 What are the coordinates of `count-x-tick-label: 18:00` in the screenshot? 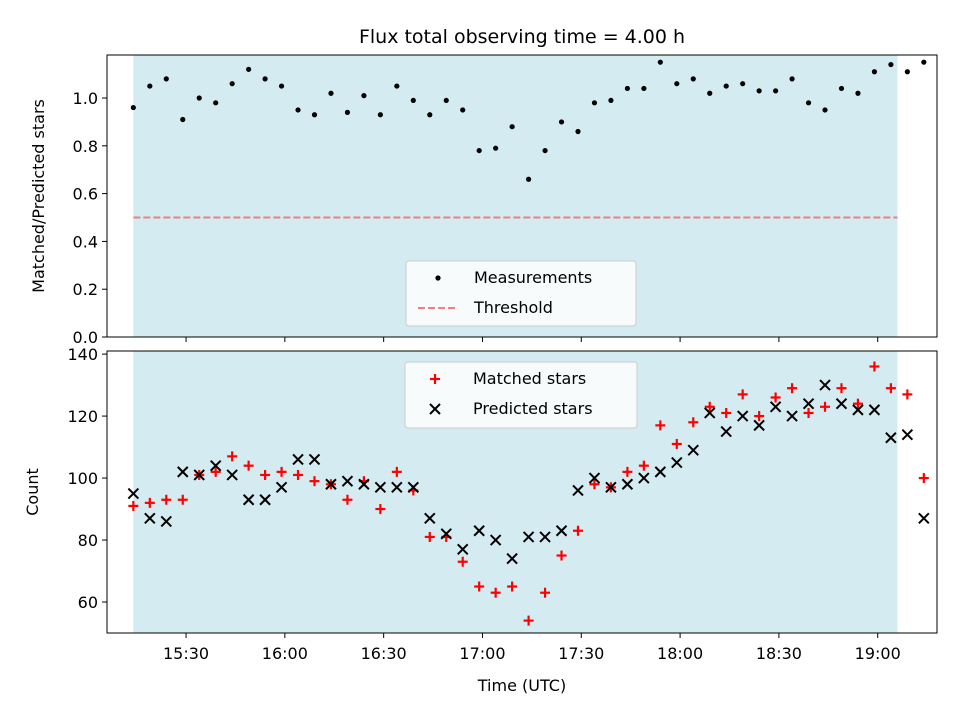 It's located at (680, 653).